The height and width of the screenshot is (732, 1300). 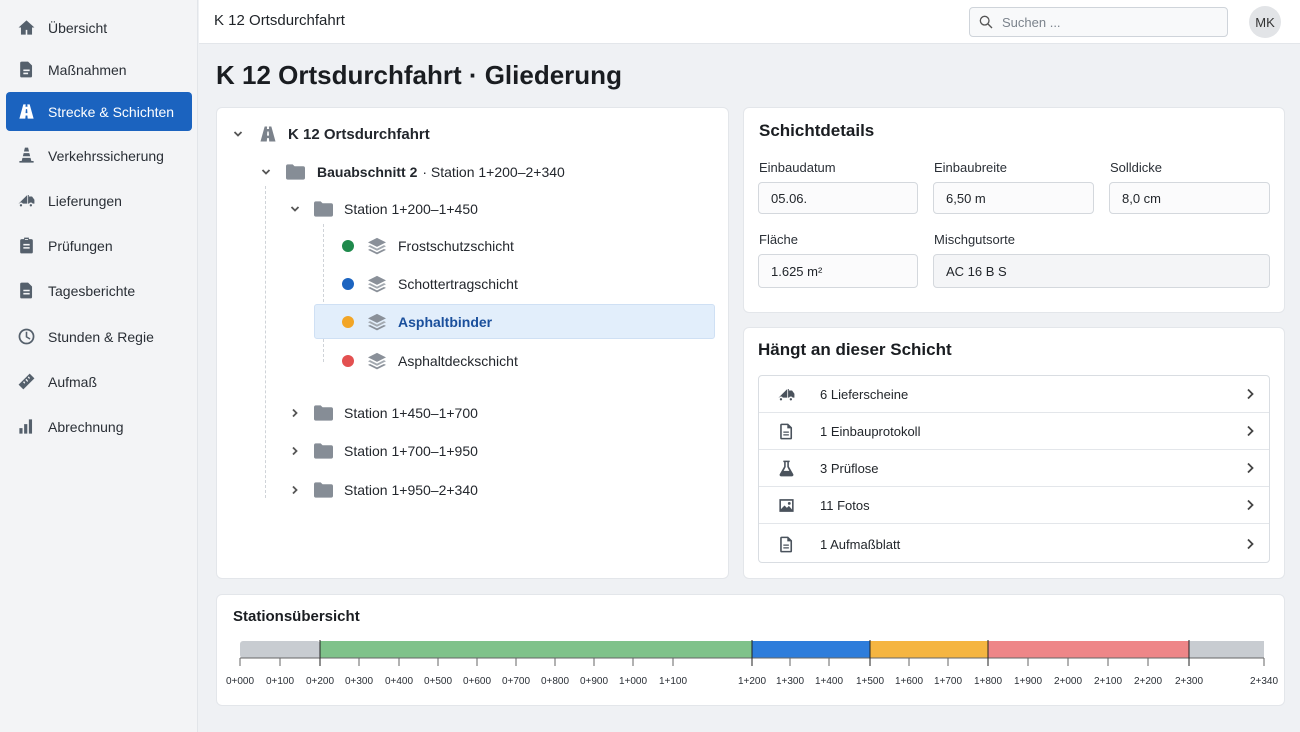 What do you see at coordinates (749, 22) in the screenshot?
I see `header: K 12 Ortsdurchfahrt MK` at bounding box center [749, 22].